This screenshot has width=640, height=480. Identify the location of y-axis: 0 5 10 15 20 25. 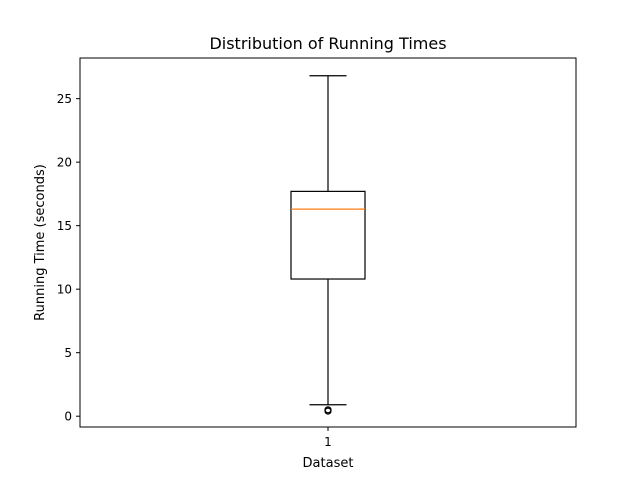
(68, 258).